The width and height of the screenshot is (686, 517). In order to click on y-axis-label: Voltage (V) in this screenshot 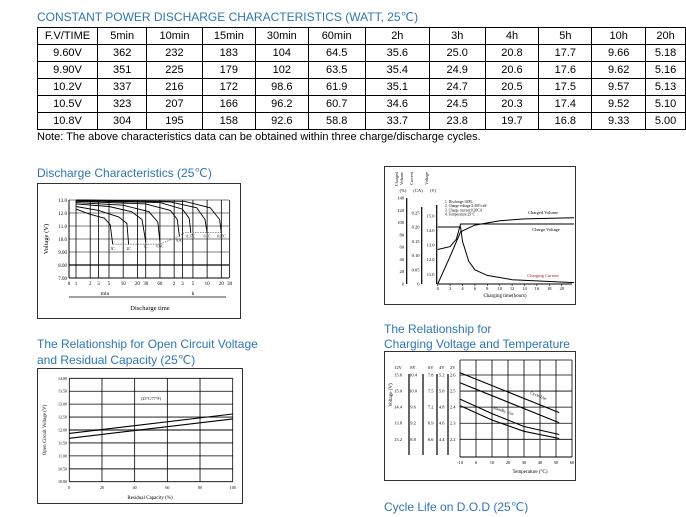, I will do `click(391, 395)`.